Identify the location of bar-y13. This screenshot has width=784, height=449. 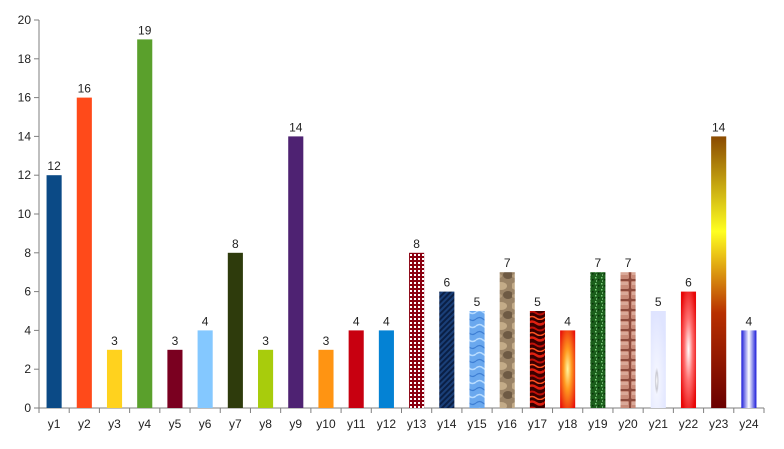
(417, 330).